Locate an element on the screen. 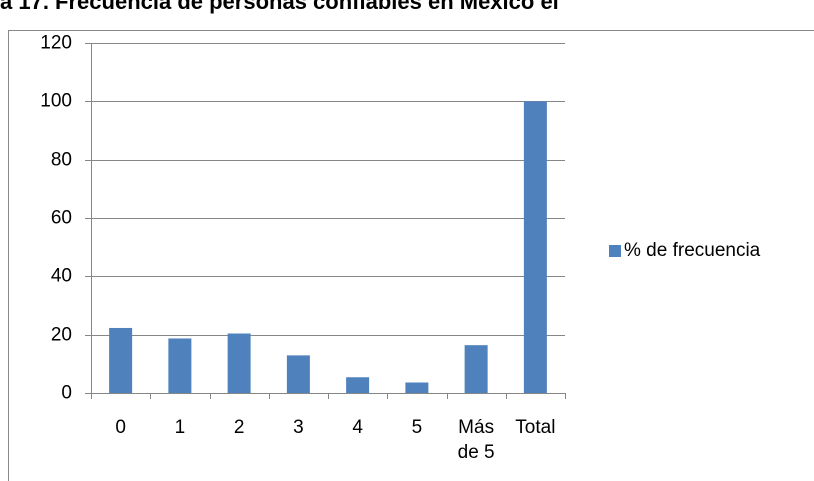 This screenshot has width=814, height=481. x-tick-label: 3 is located at coordinates (298, 427).